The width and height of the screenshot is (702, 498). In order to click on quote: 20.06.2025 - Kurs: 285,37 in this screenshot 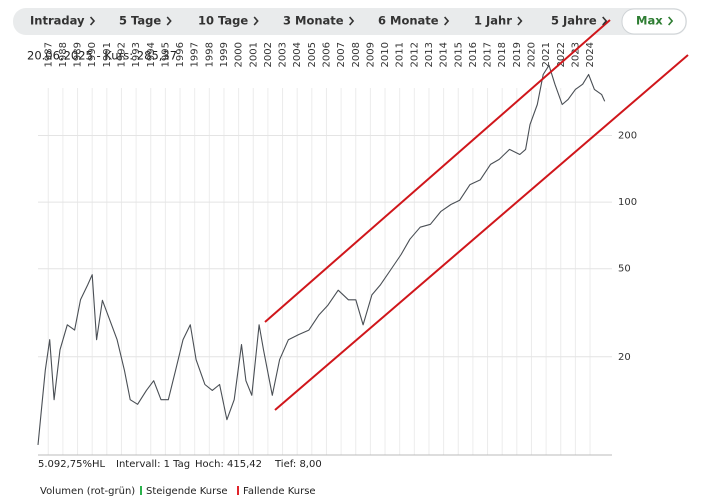, I will do `click(102, 56)`.